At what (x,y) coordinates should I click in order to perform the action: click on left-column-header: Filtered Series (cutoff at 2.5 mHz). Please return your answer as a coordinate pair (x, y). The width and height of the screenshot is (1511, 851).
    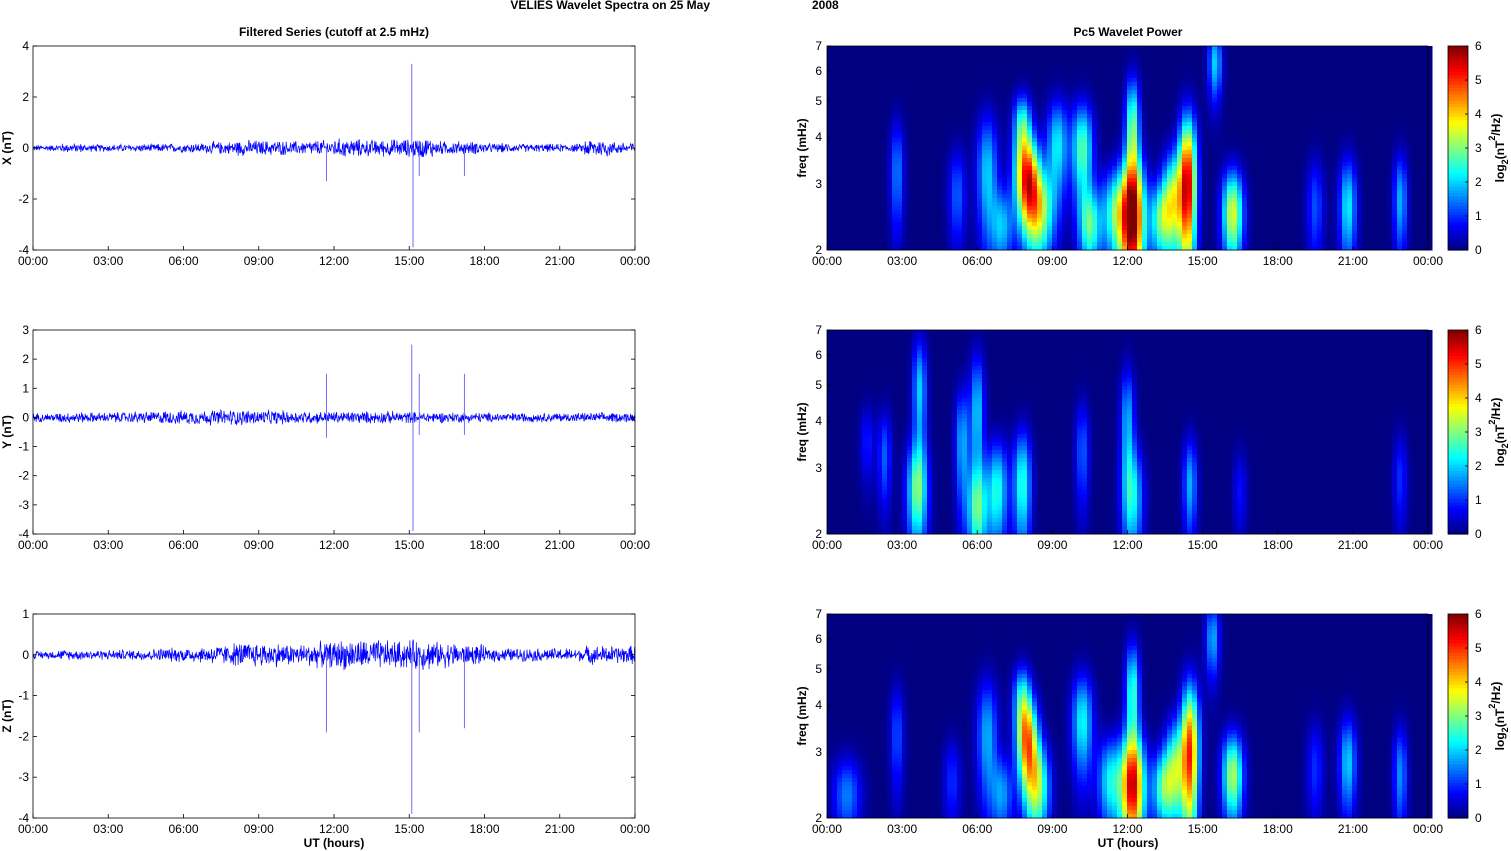
    Looking at the image, I should click on (334, 32).